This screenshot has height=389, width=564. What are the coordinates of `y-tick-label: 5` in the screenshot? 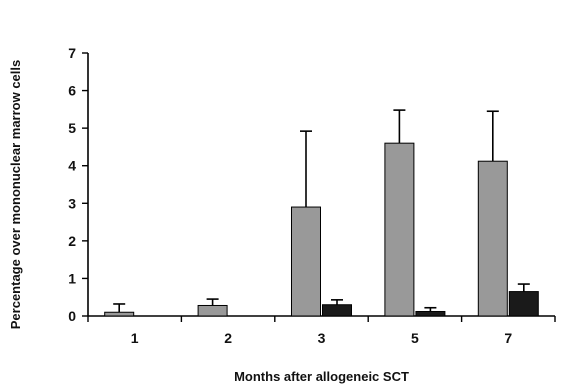 It's located at (72, 128).